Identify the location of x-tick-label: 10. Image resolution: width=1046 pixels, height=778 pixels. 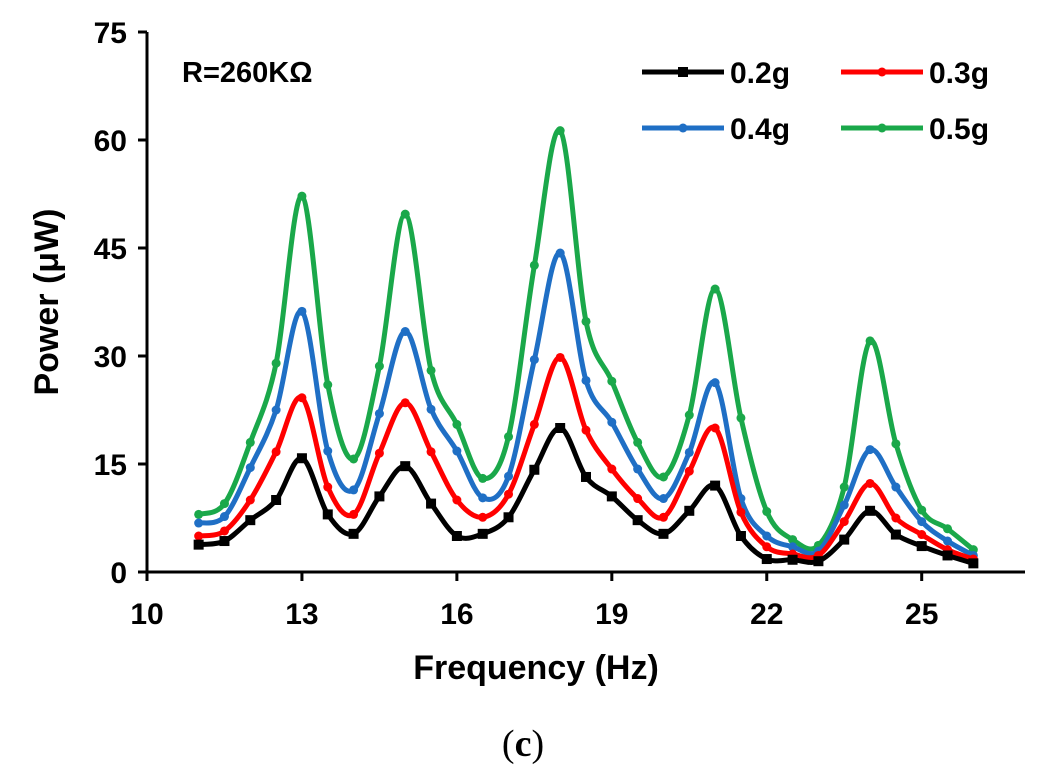
(146, 614).